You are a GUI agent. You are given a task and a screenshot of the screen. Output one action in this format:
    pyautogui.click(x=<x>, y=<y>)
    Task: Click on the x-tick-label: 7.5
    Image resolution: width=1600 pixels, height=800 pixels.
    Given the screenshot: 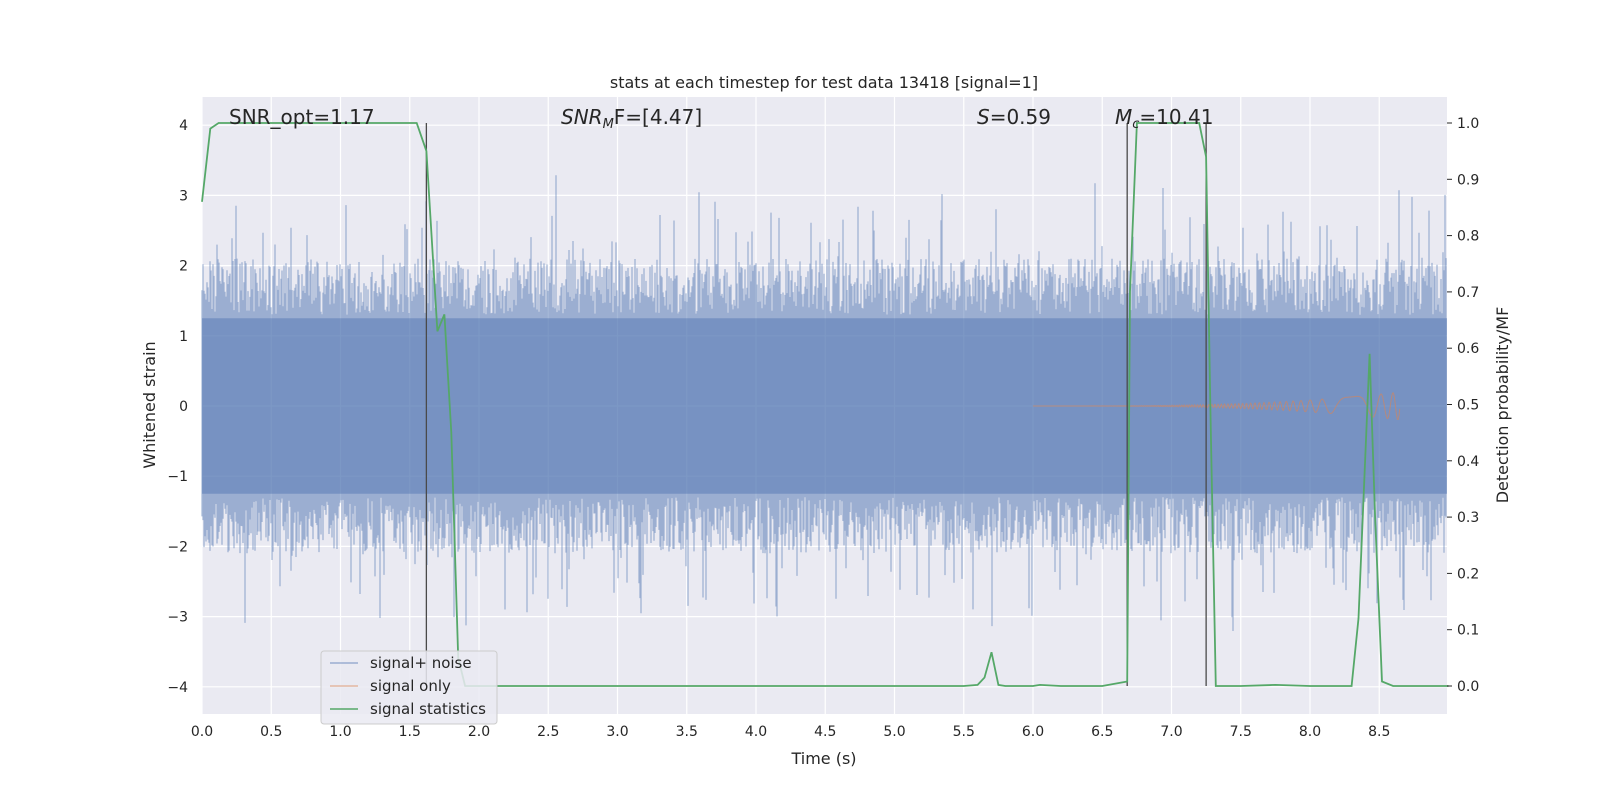 What is the action you would take?
    pyautogui.click(x=1241, y=732)
    